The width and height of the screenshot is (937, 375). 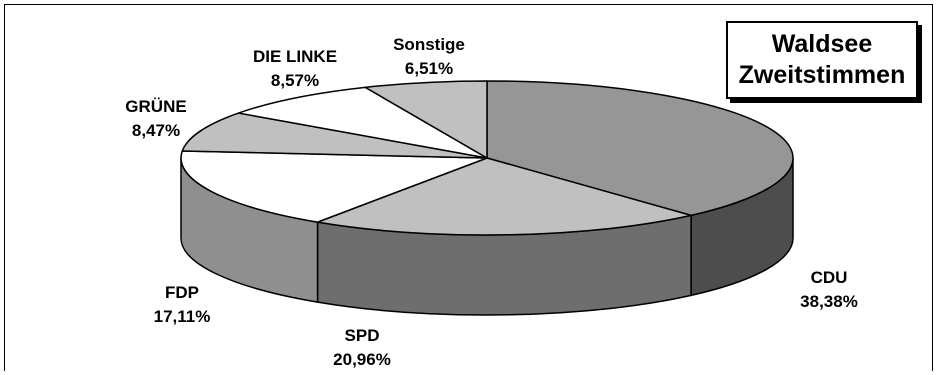 What do you see at coordinates (155, 106) in the screenshot?
I see `slice-name-gr-ne: GRÜNE` at bounding box center [155, 106].